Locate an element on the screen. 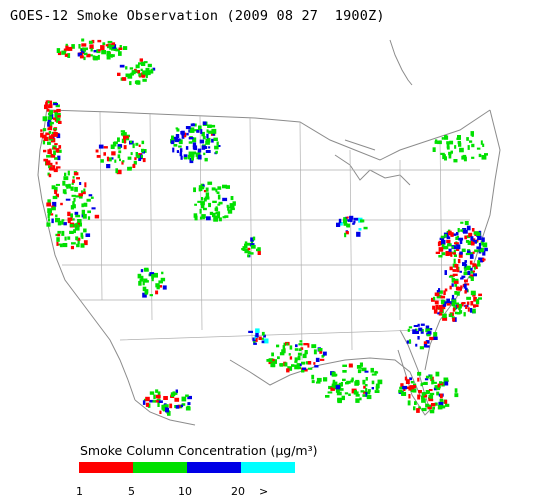  legend-tick-1: 1 is located at coordinates (79, 491).